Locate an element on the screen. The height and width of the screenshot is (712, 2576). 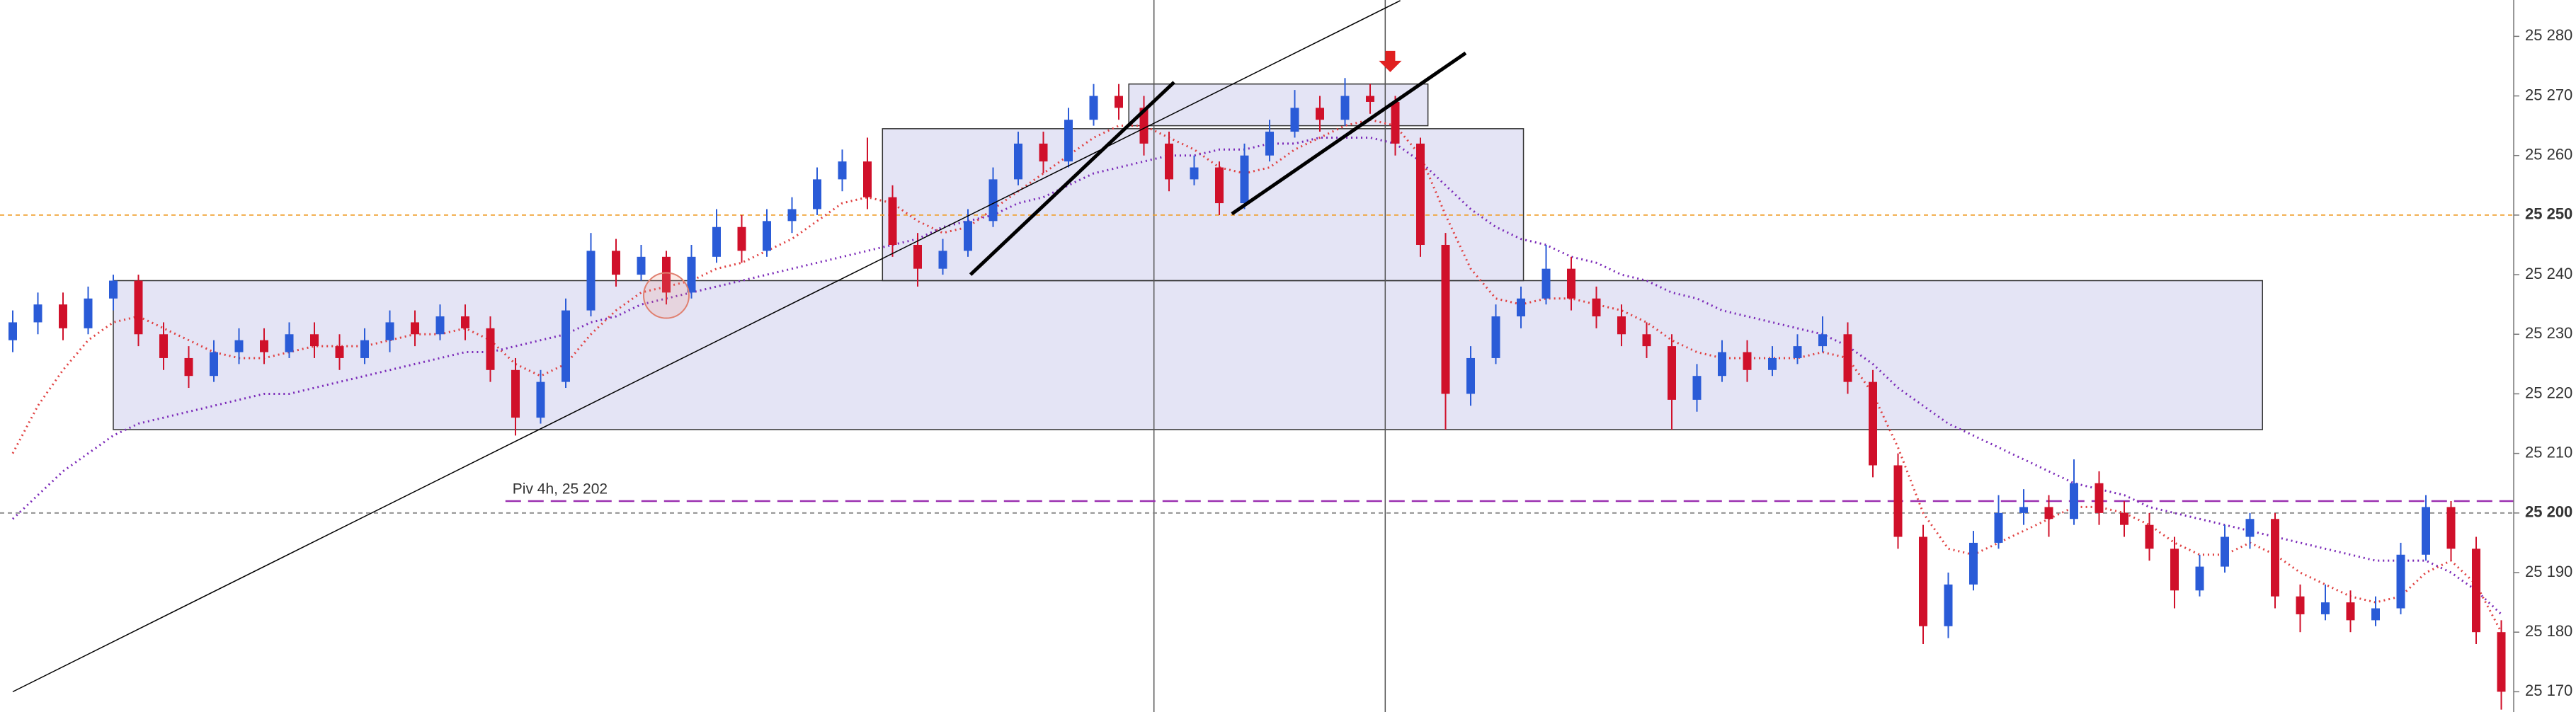
y-tick-label: 25 250 is located at coordinates (2548, 214).